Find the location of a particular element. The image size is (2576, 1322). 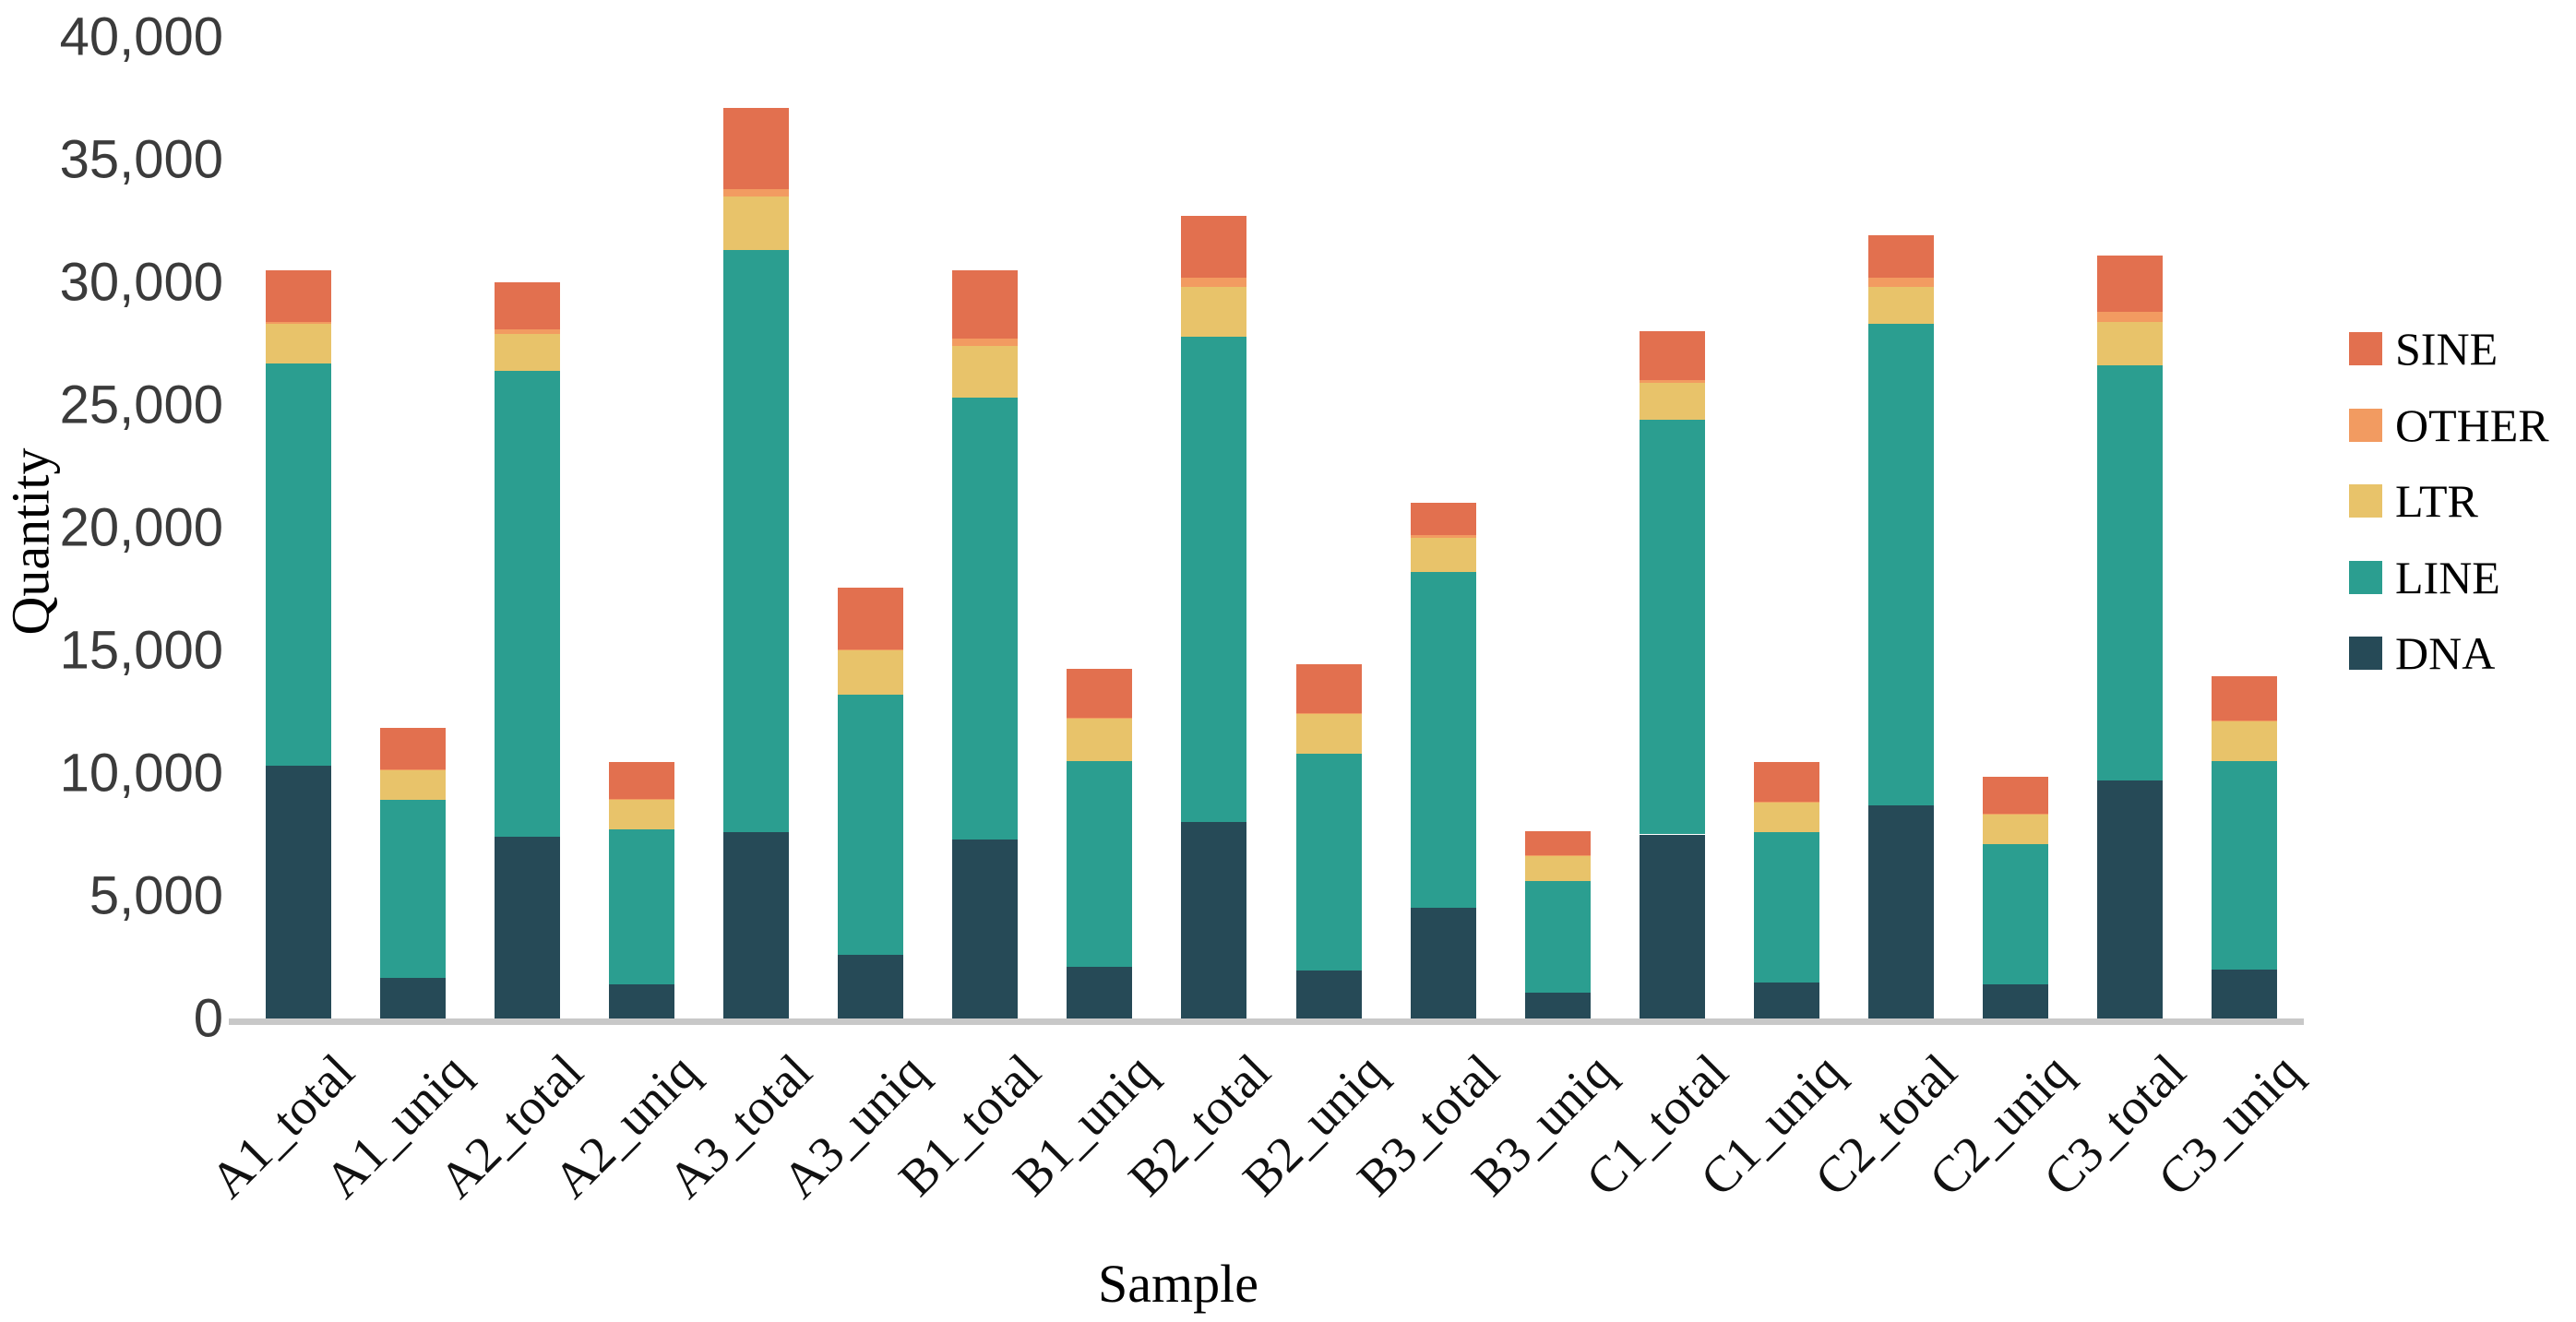

legend-item-ltr: LTR is located at coordinates (2413, 501).